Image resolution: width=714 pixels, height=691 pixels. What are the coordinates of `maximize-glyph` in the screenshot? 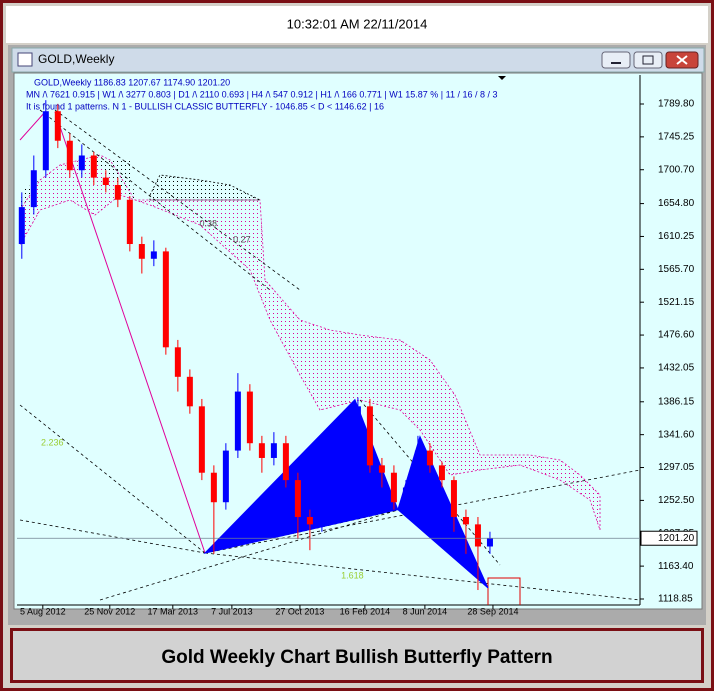 It's located at (648, 60).